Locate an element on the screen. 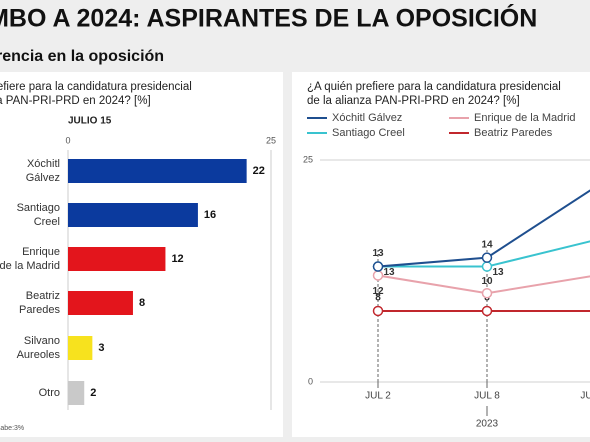  category-label: Xóchitl is located at coordinates (43, 164).